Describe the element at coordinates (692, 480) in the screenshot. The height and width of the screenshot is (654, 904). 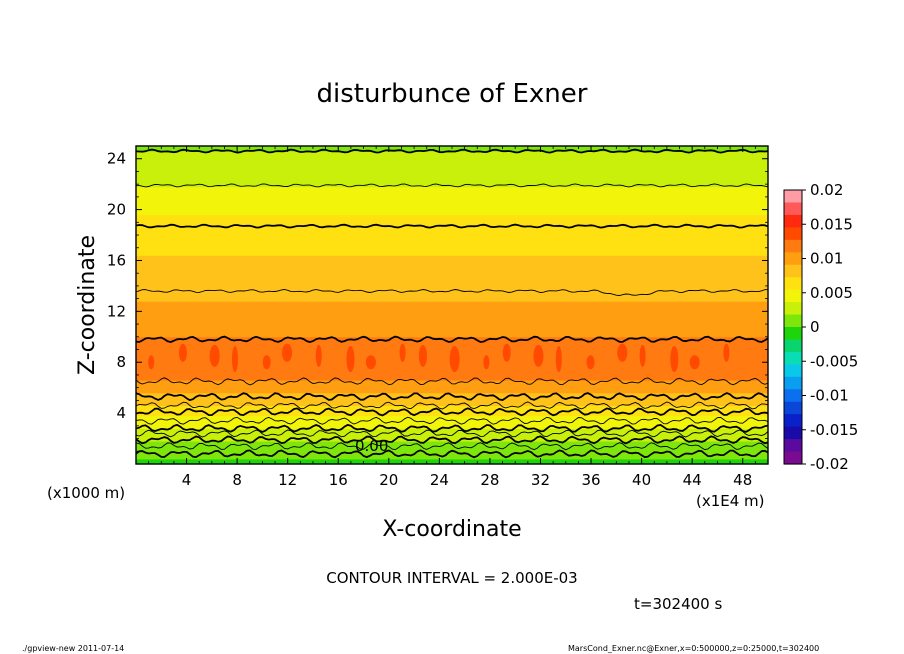
I see `x-tick-label: 44` at that location.